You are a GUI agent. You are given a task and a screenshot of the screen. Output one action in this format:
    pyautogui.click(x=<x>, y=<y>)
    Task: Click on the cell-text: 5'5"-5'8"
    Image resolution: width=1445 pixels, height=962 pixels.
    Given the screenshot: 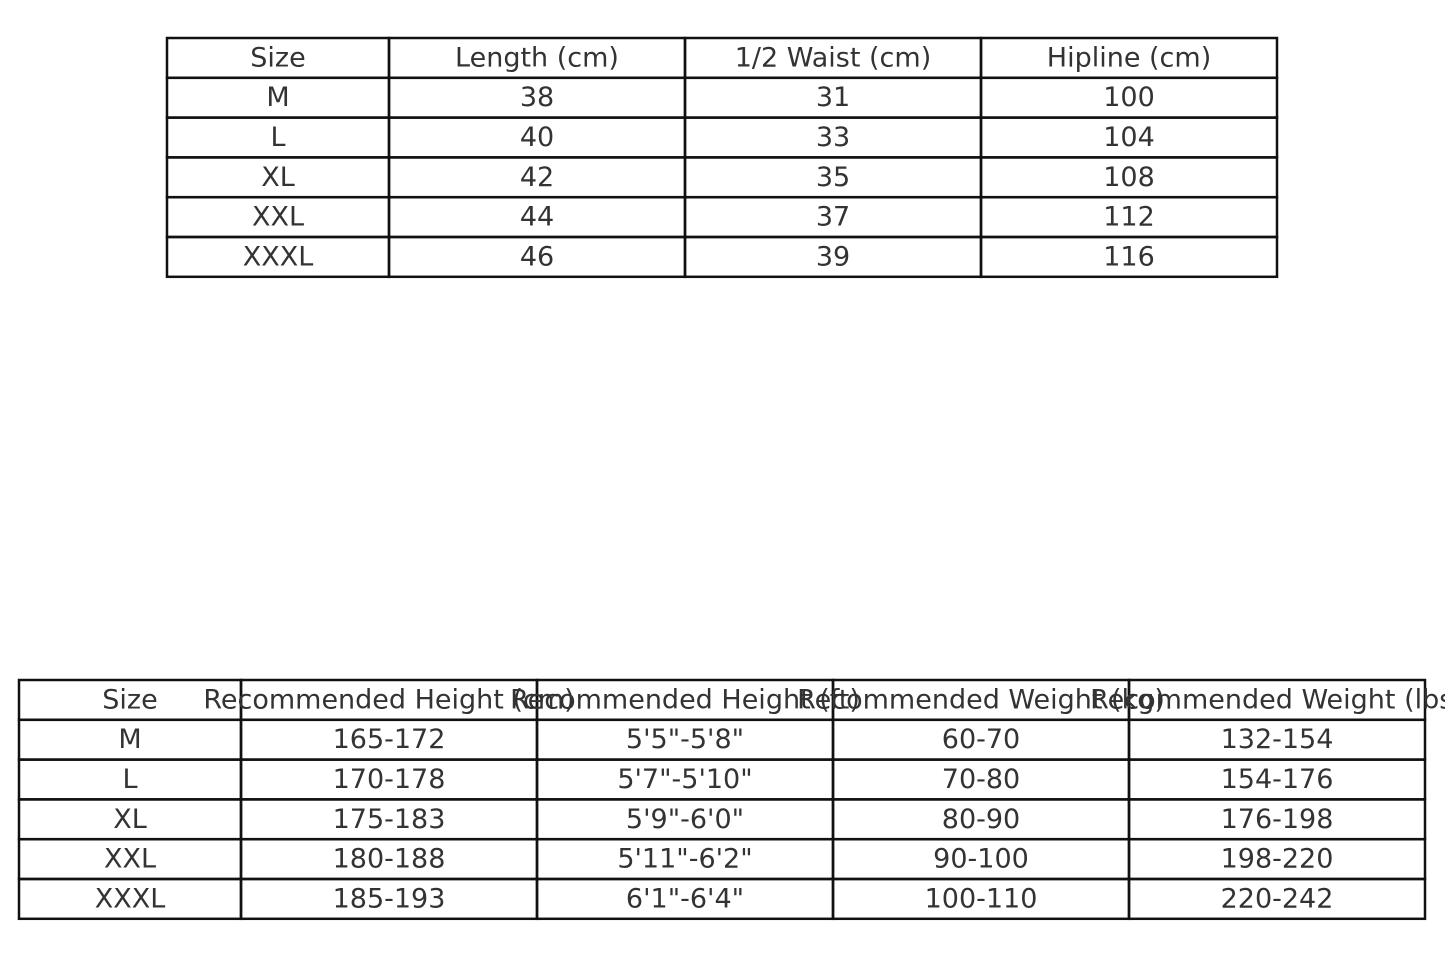 What is the action you would take?
    pyautogui.click(x=685, y=739)
    